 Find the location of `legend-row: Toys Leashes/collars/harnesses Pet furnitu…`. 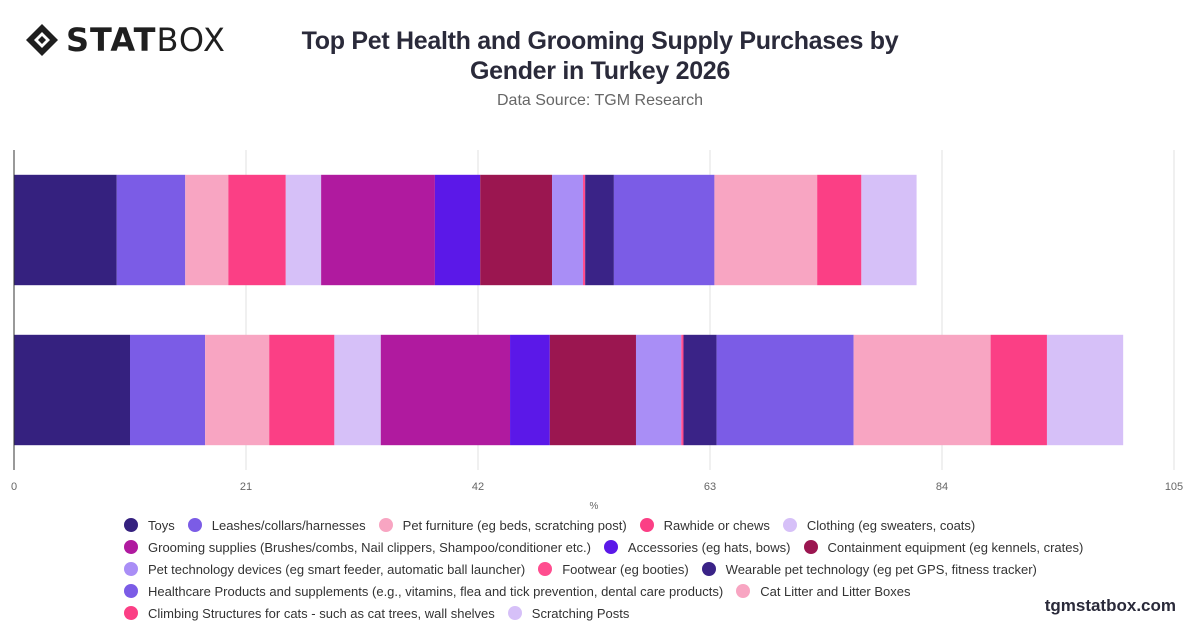

legend-row: Toys Leashes/collars/harnesses Pet furnitu… is located at coordinates (614, 525).